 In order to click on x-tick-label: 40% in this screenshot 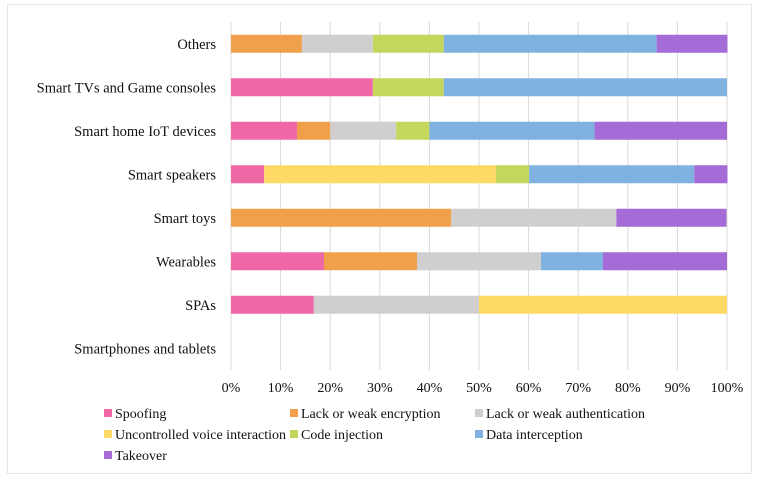, I will do `click(430, 388)`.